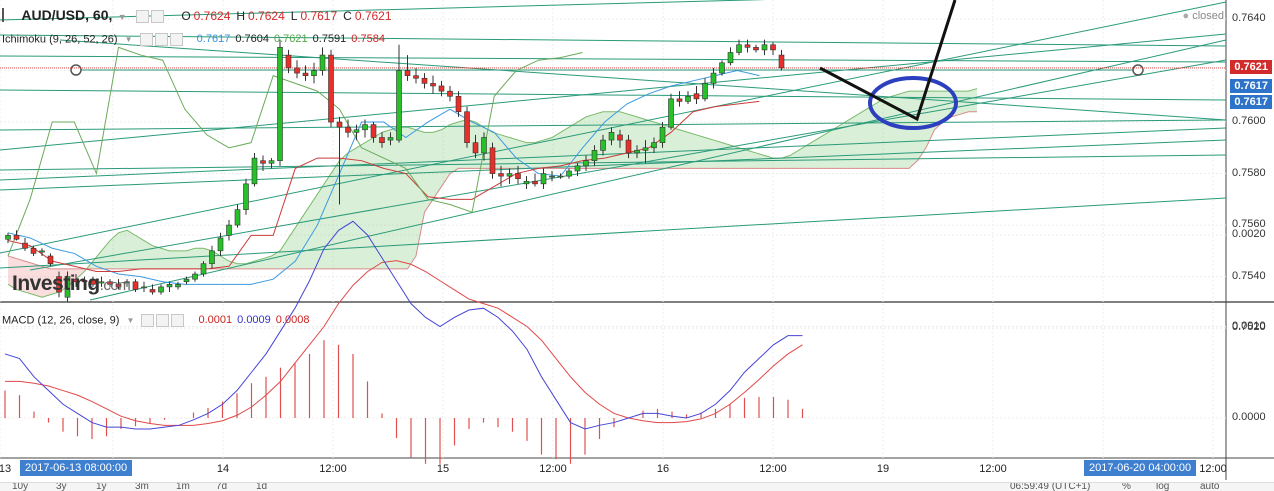 The image size is (1274, 491). Describe the element at coordinates (329, 39) in the screenshot. I see `ichimoku-value: 0.7591` at that location.